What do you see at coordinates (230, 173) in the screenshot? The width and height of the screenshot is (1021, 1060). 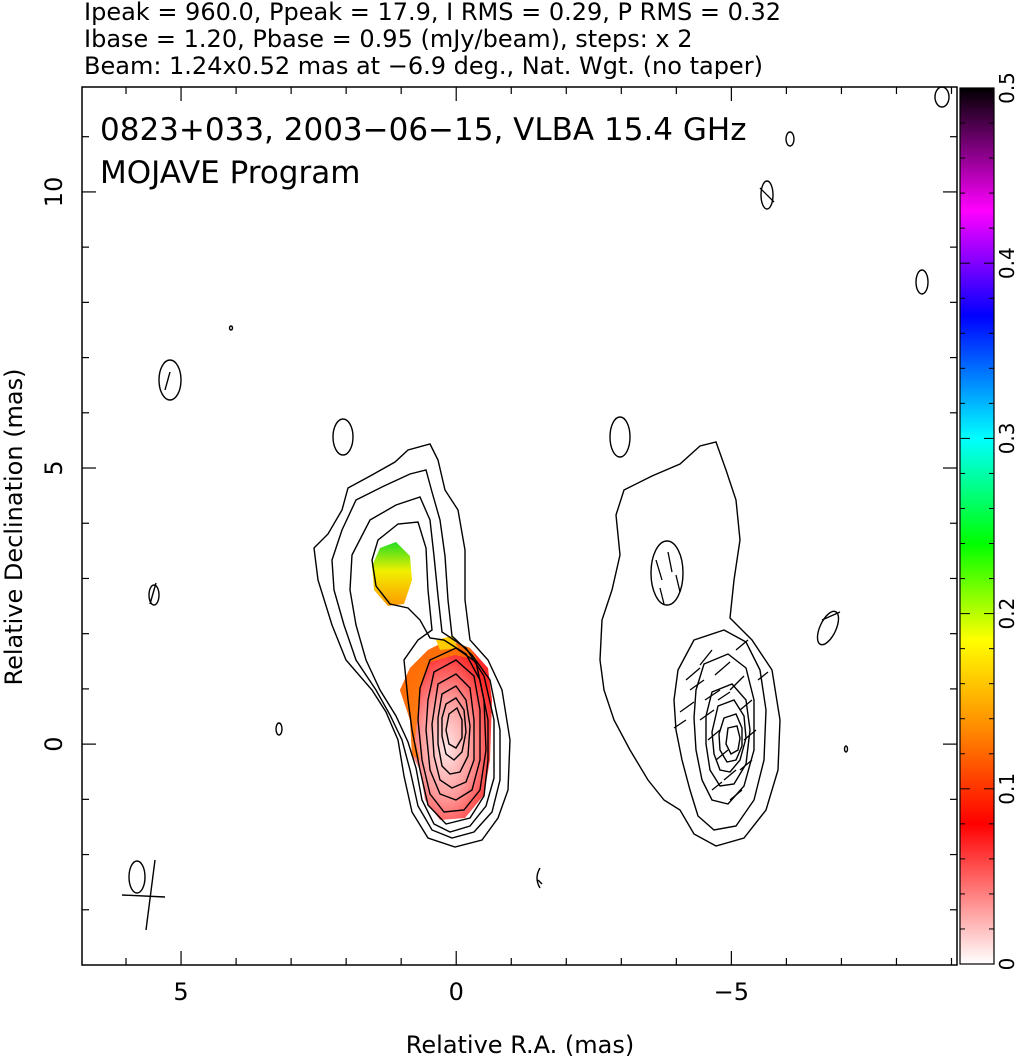 I see `program-label: MOJAVE Program` at bounding box center [230, 173].